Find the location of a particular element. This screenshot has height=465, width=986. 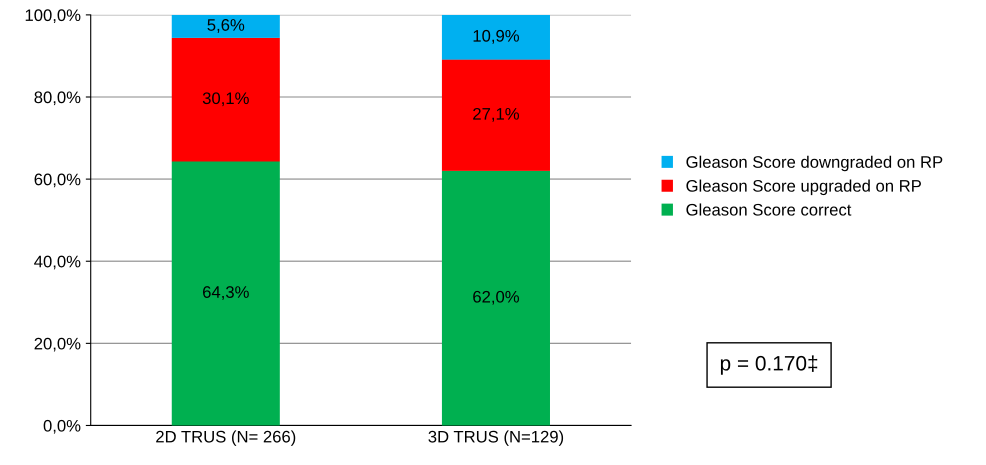

y-tick-label: 20,0% is located at coordinates (57, 345).